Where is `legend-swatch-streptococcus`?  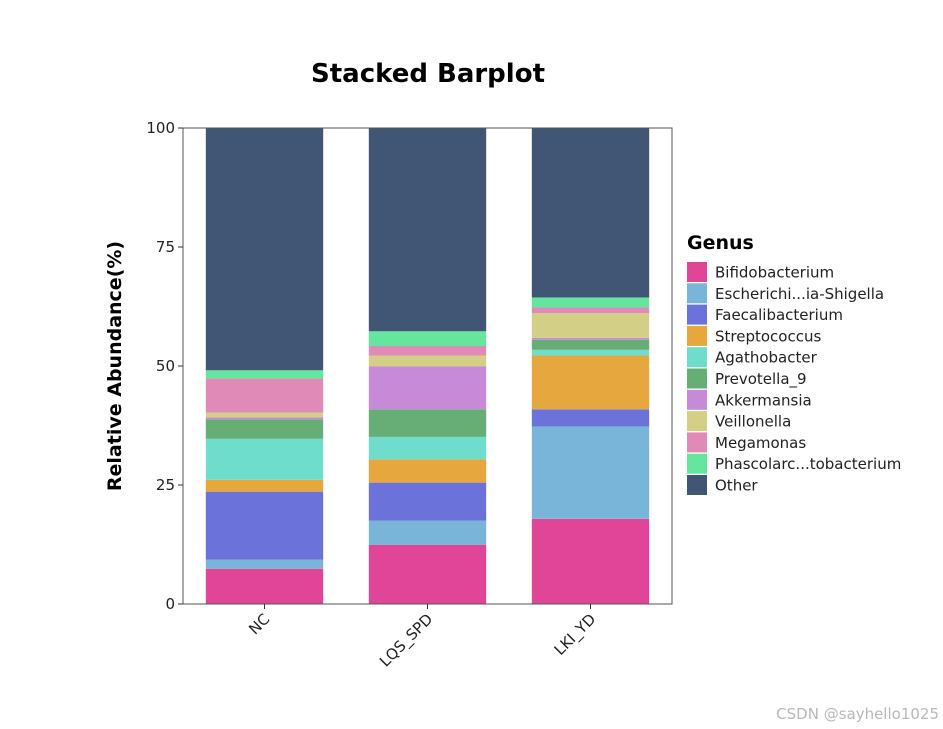
legend-swatch-streptococcus is located at coordinates (697, 335).